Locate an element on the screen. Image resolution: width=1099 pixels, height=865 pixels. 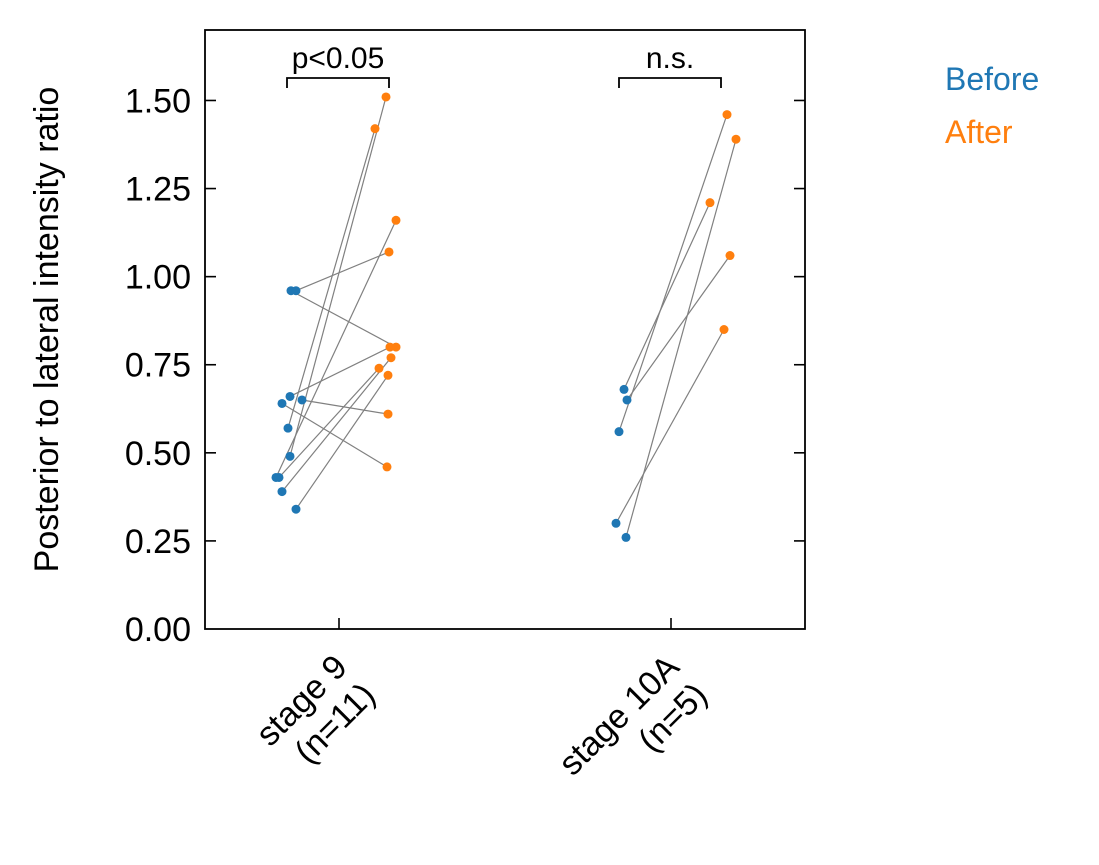
y-tick-label: 1.50 is located at coordinates (158, 101).